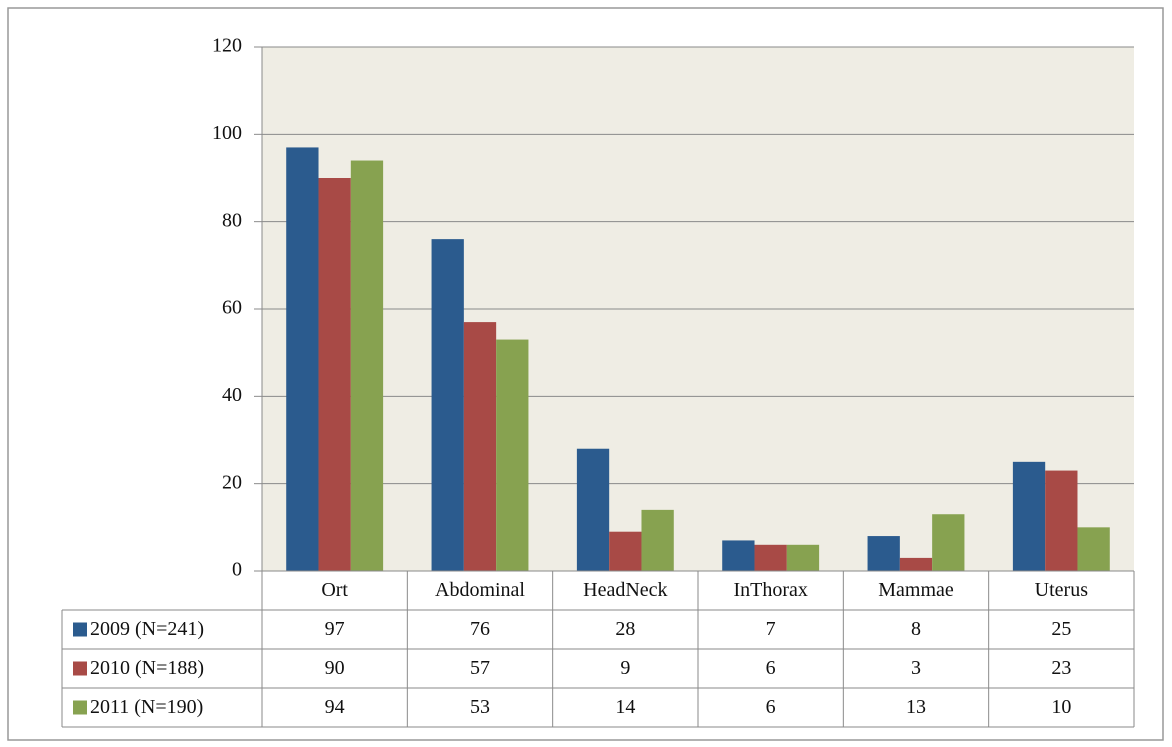  I want to click on x-tick-label: Mammae, so click(916, 590).